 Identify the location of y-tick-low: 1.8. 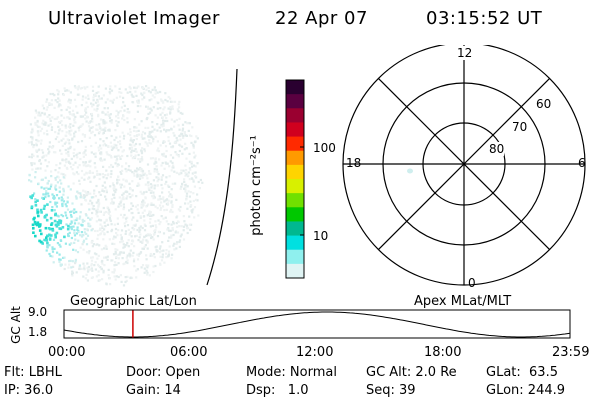
(38, 332).